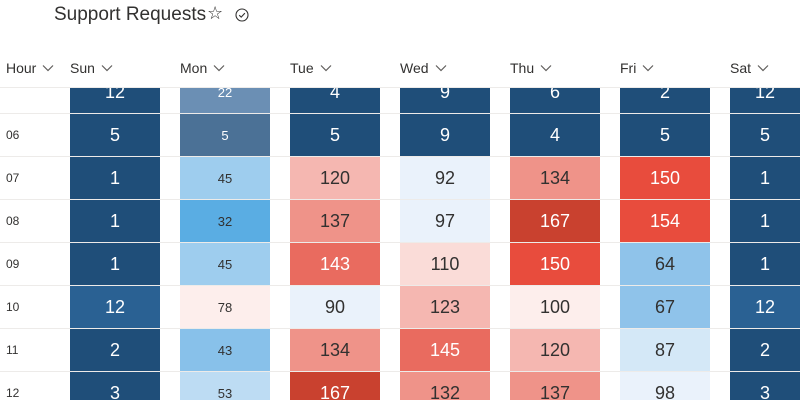 The height and width of the screenshot is (400, 800). I want to click on hour-label: 09, so click(13, 264).